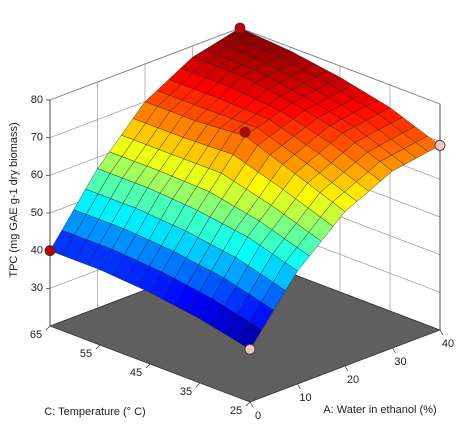 The height and width of the screenshot is (445, 474). What do you see at coordinates (36, 335) in the screenshot?
I see `y-tick-label: 65` at bounding box center [36, 335].